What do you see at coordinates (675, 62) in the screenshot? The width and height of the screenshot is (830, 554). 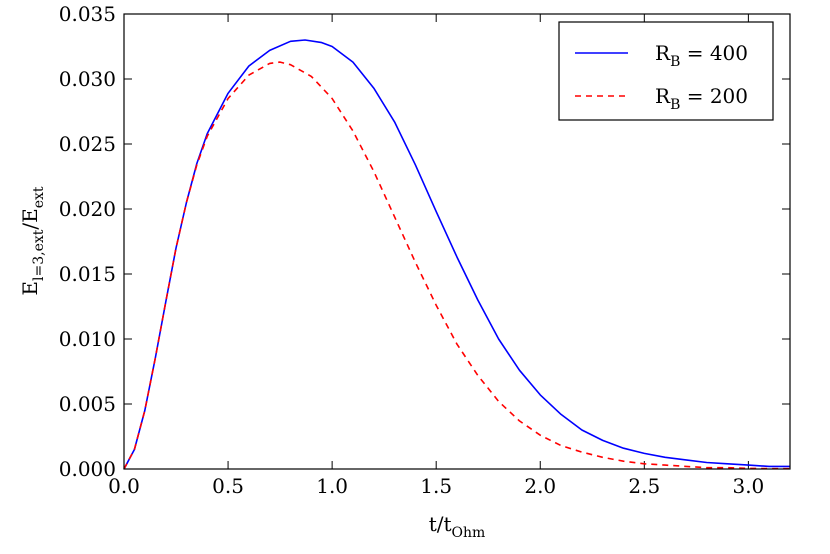 I see `legend-rb-400-sub: B` at bounding box center [675, 62].